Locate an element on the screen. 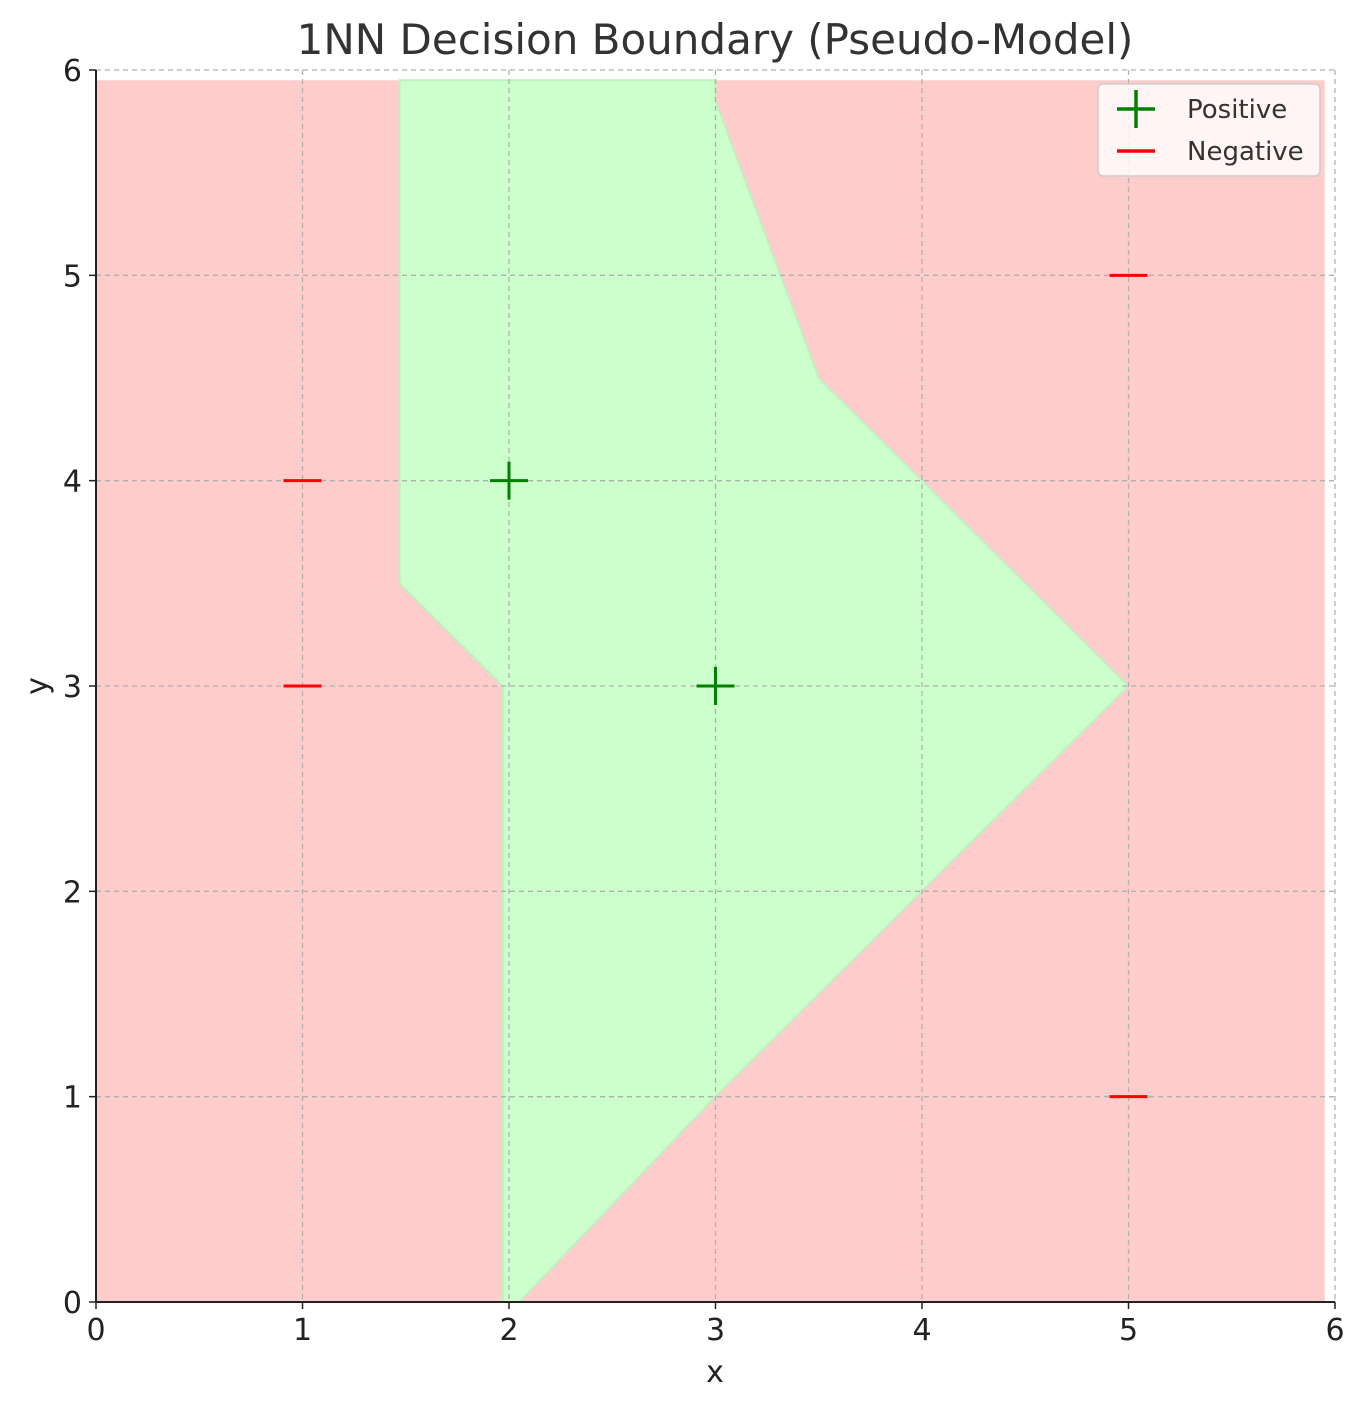  legend-box is located at coordinates (1209, 130).